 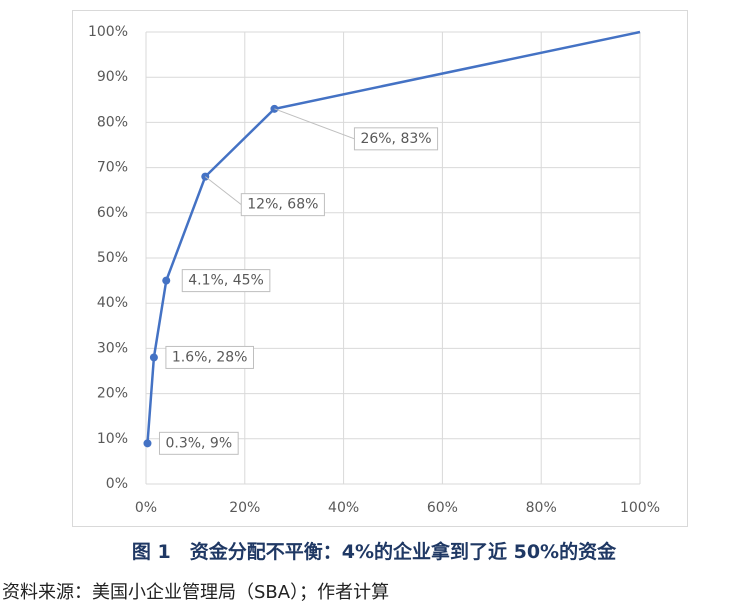 I want to click on y-tick-label: 10%, so click(x=112, y=439).